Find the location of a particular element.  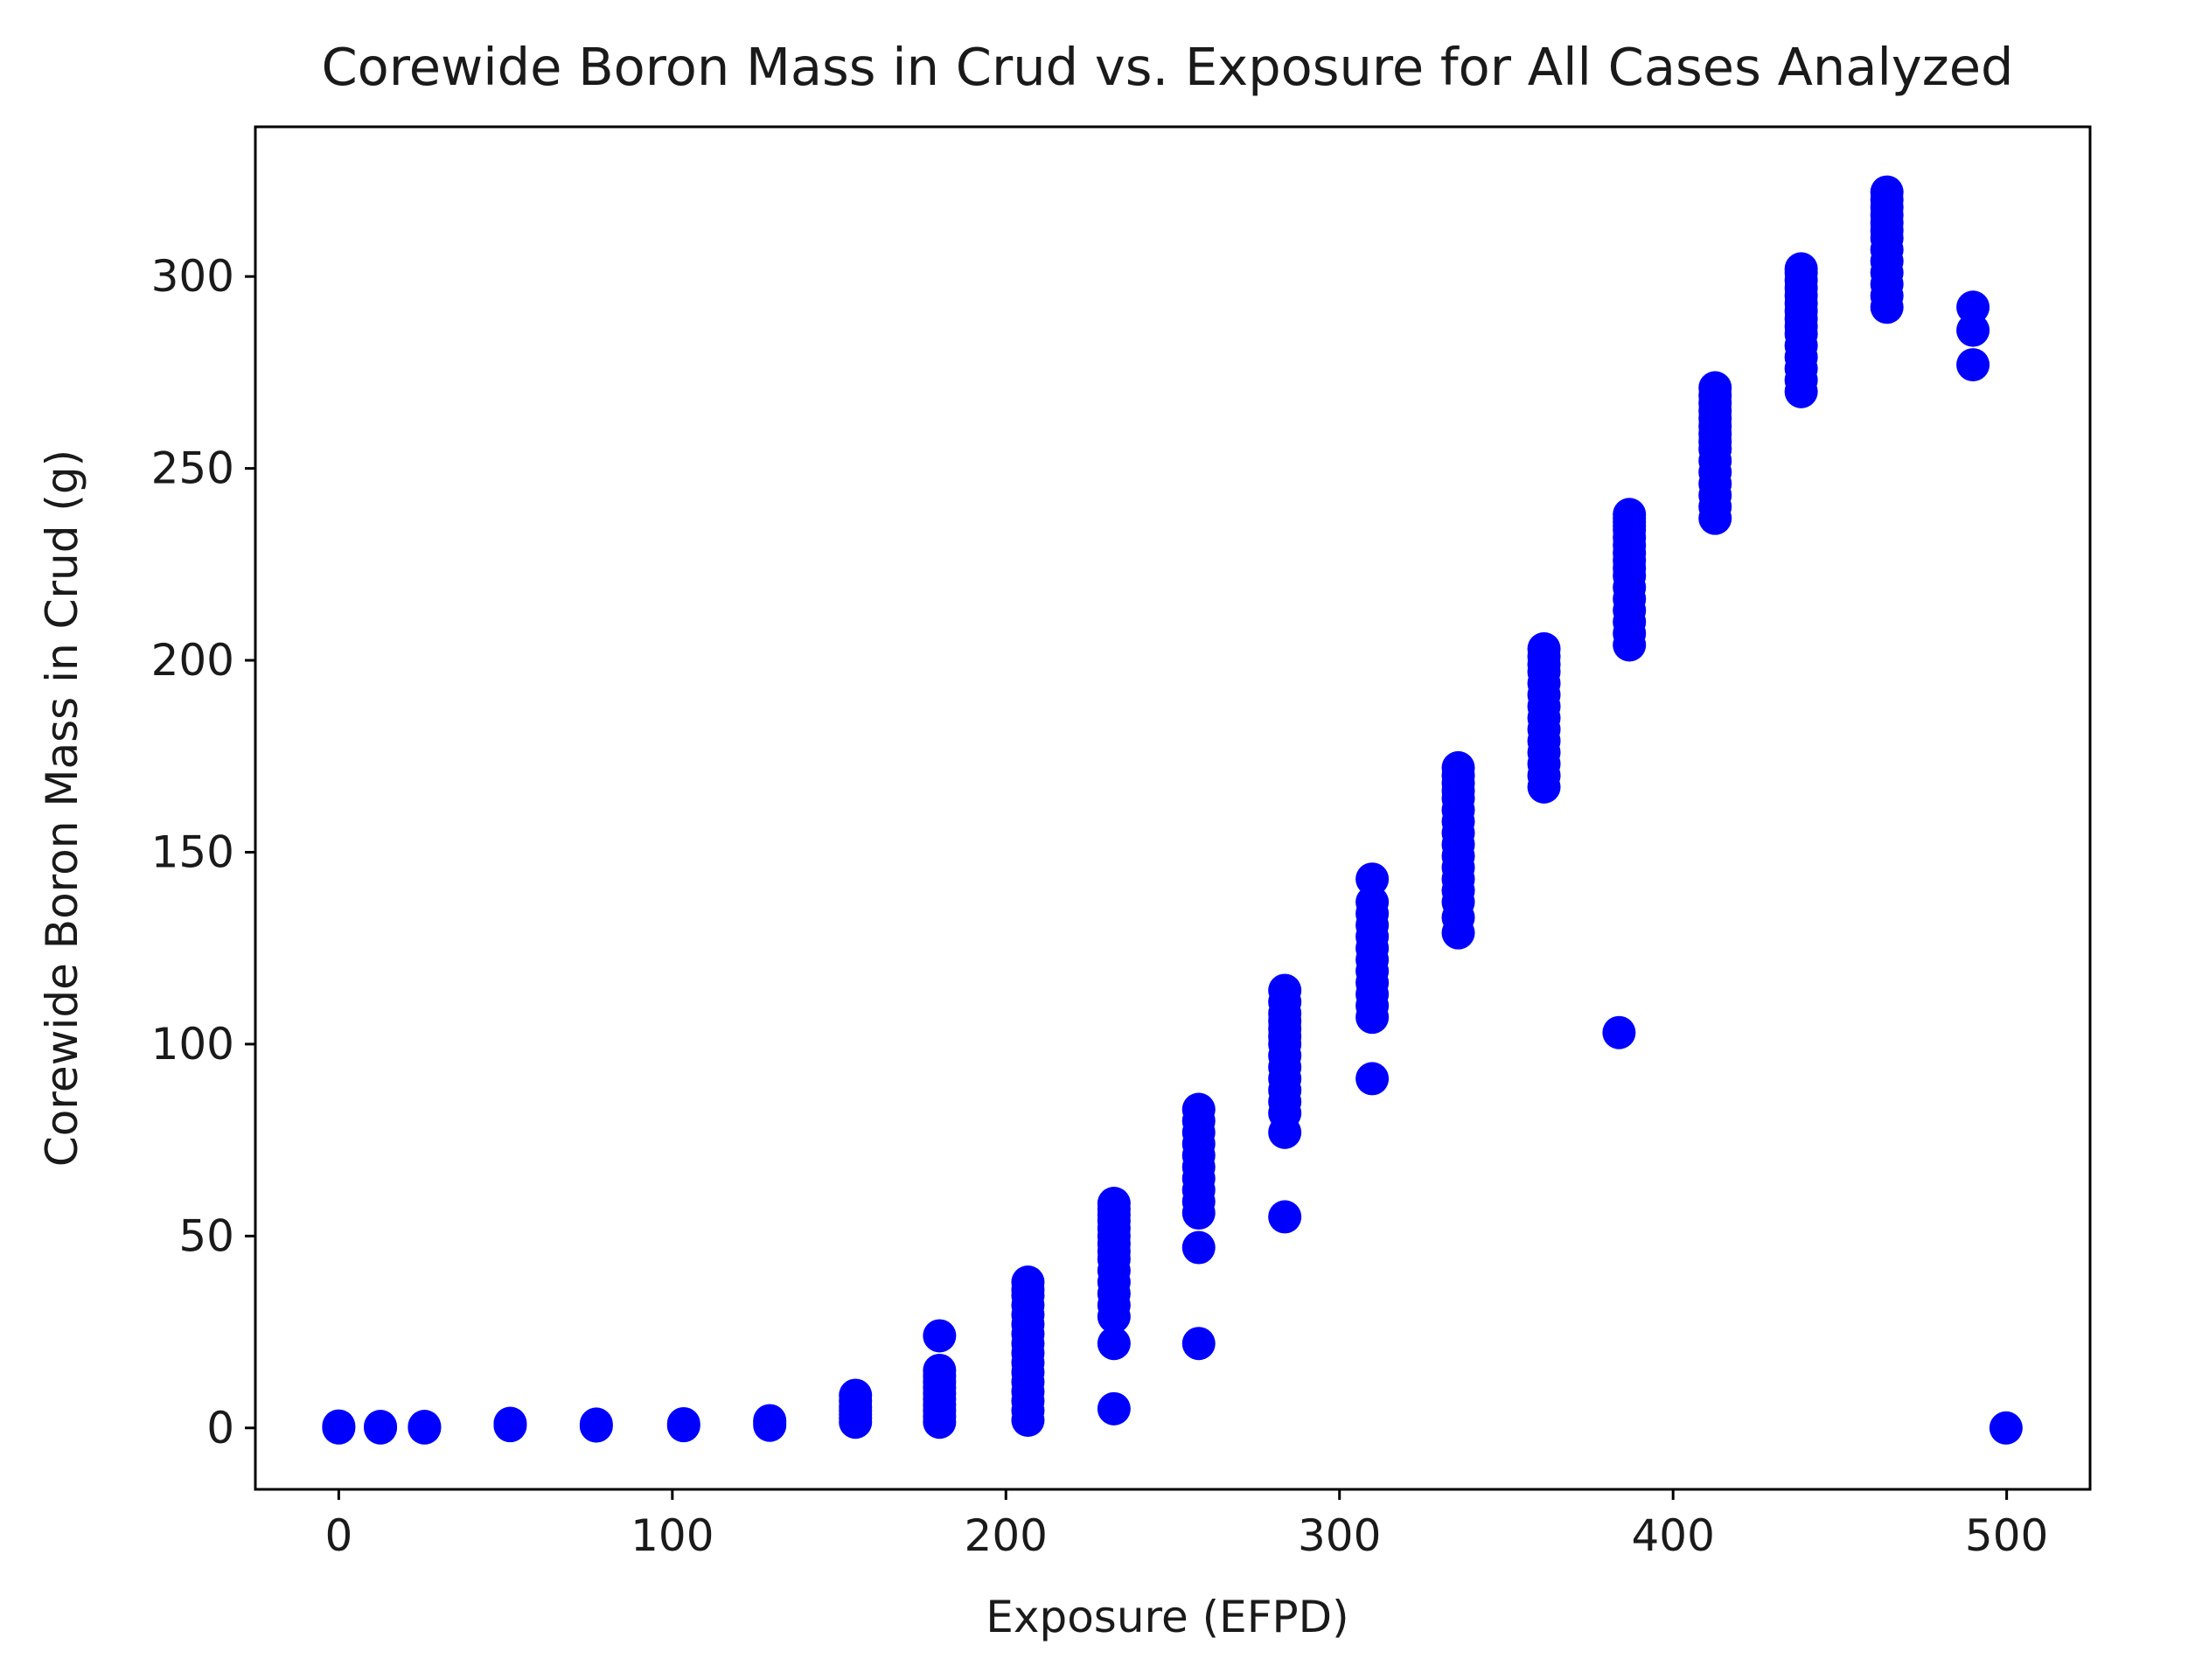

x-tick-label: 200 is located at coordinates (1006, 1535).